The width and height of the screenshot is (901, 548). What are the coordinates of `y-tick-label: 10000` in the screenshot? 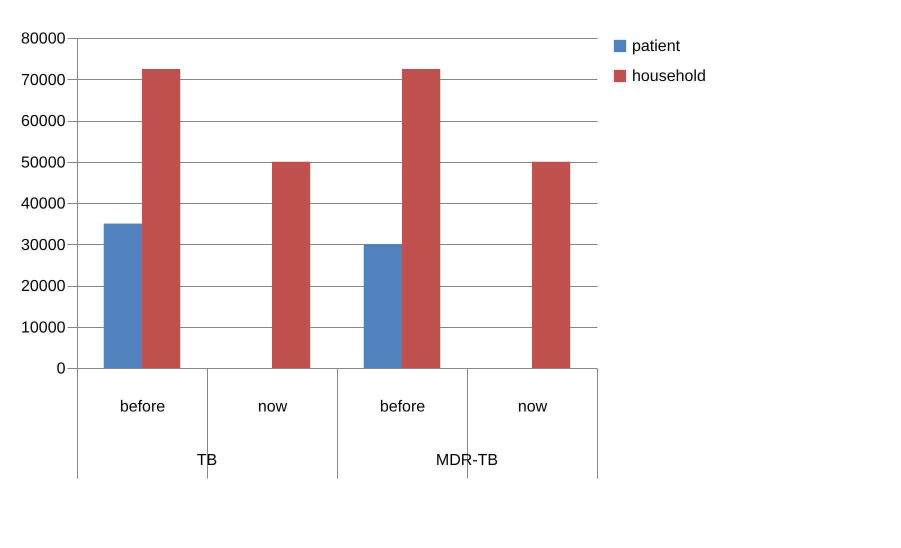 It's located at (43, 327).